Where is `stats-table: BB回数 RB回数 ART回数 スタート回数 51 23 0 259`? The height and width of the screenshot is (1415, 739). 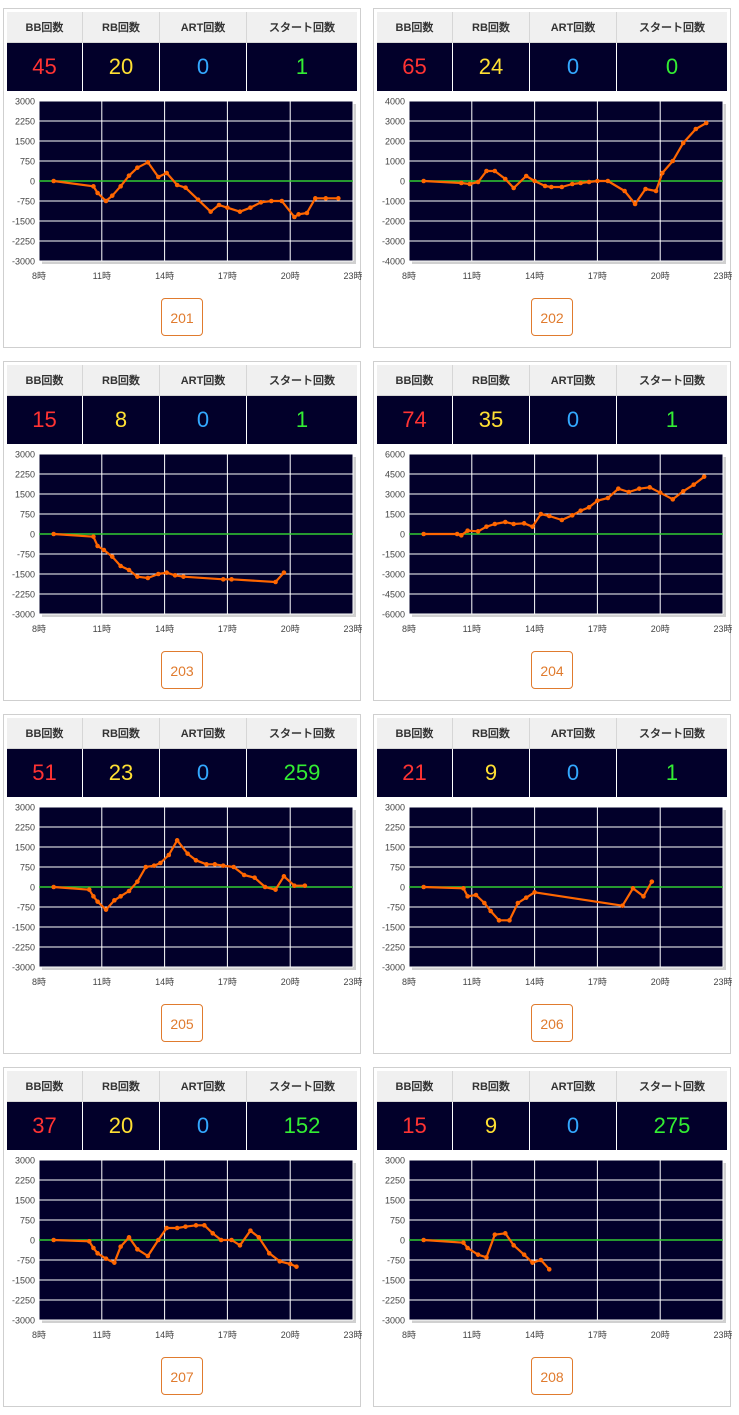
stats-table: BB回数 RB回数 ART回数 スタート回数 51 23 0 259 is located at coordinates (182, 757).